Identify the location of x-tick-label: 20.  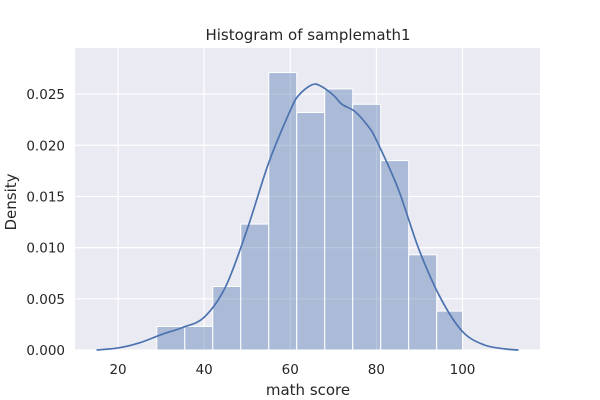
(117, 370).